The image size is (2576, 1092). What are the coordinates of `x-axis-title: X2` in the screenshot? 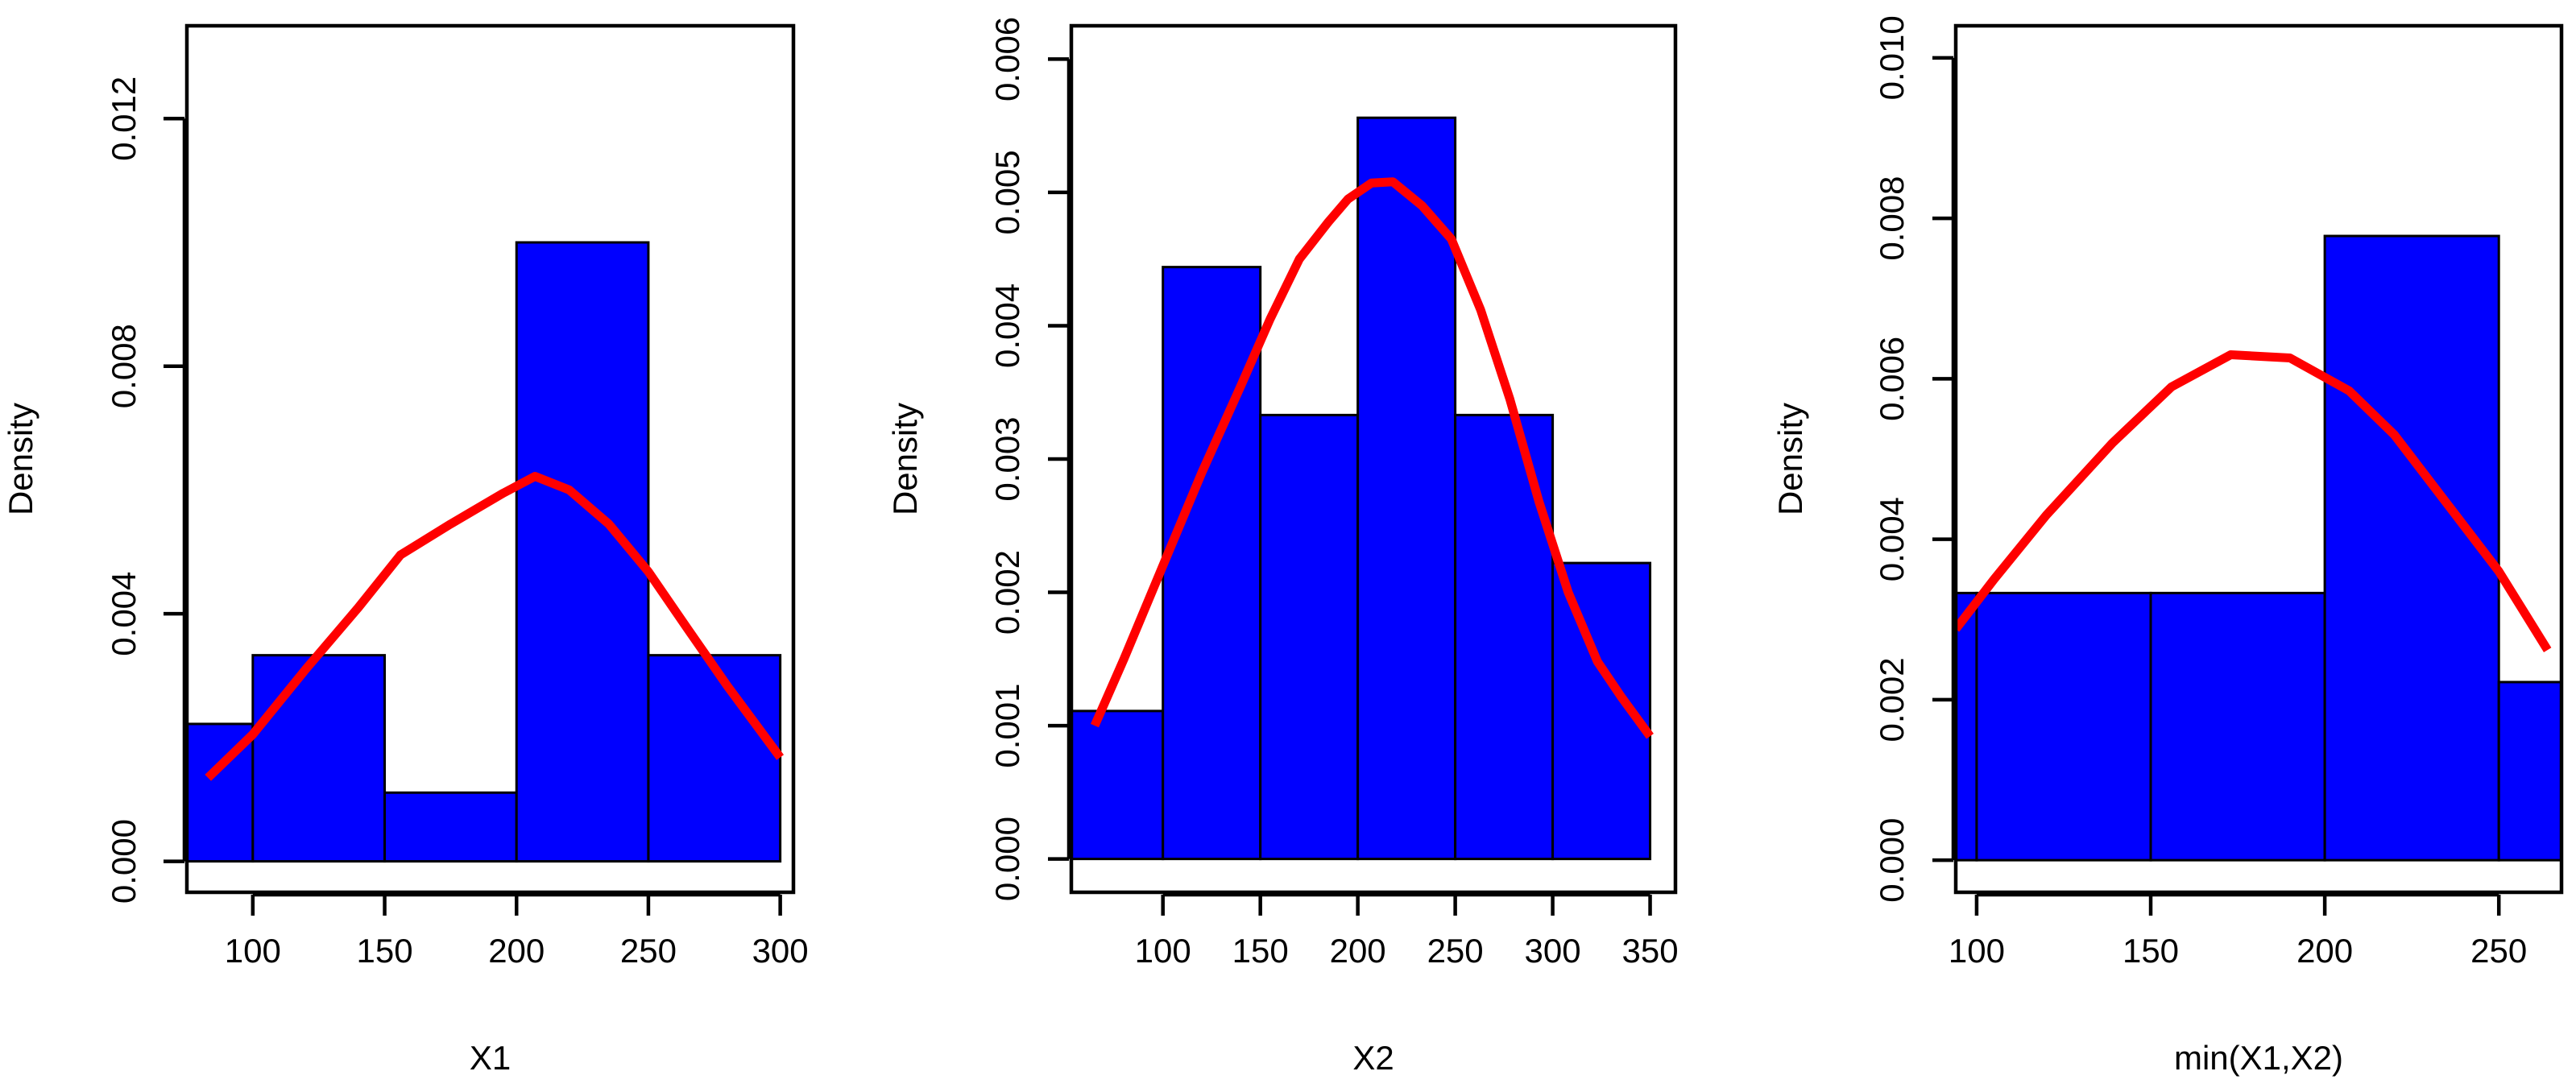 It's located at (1373, 1058).